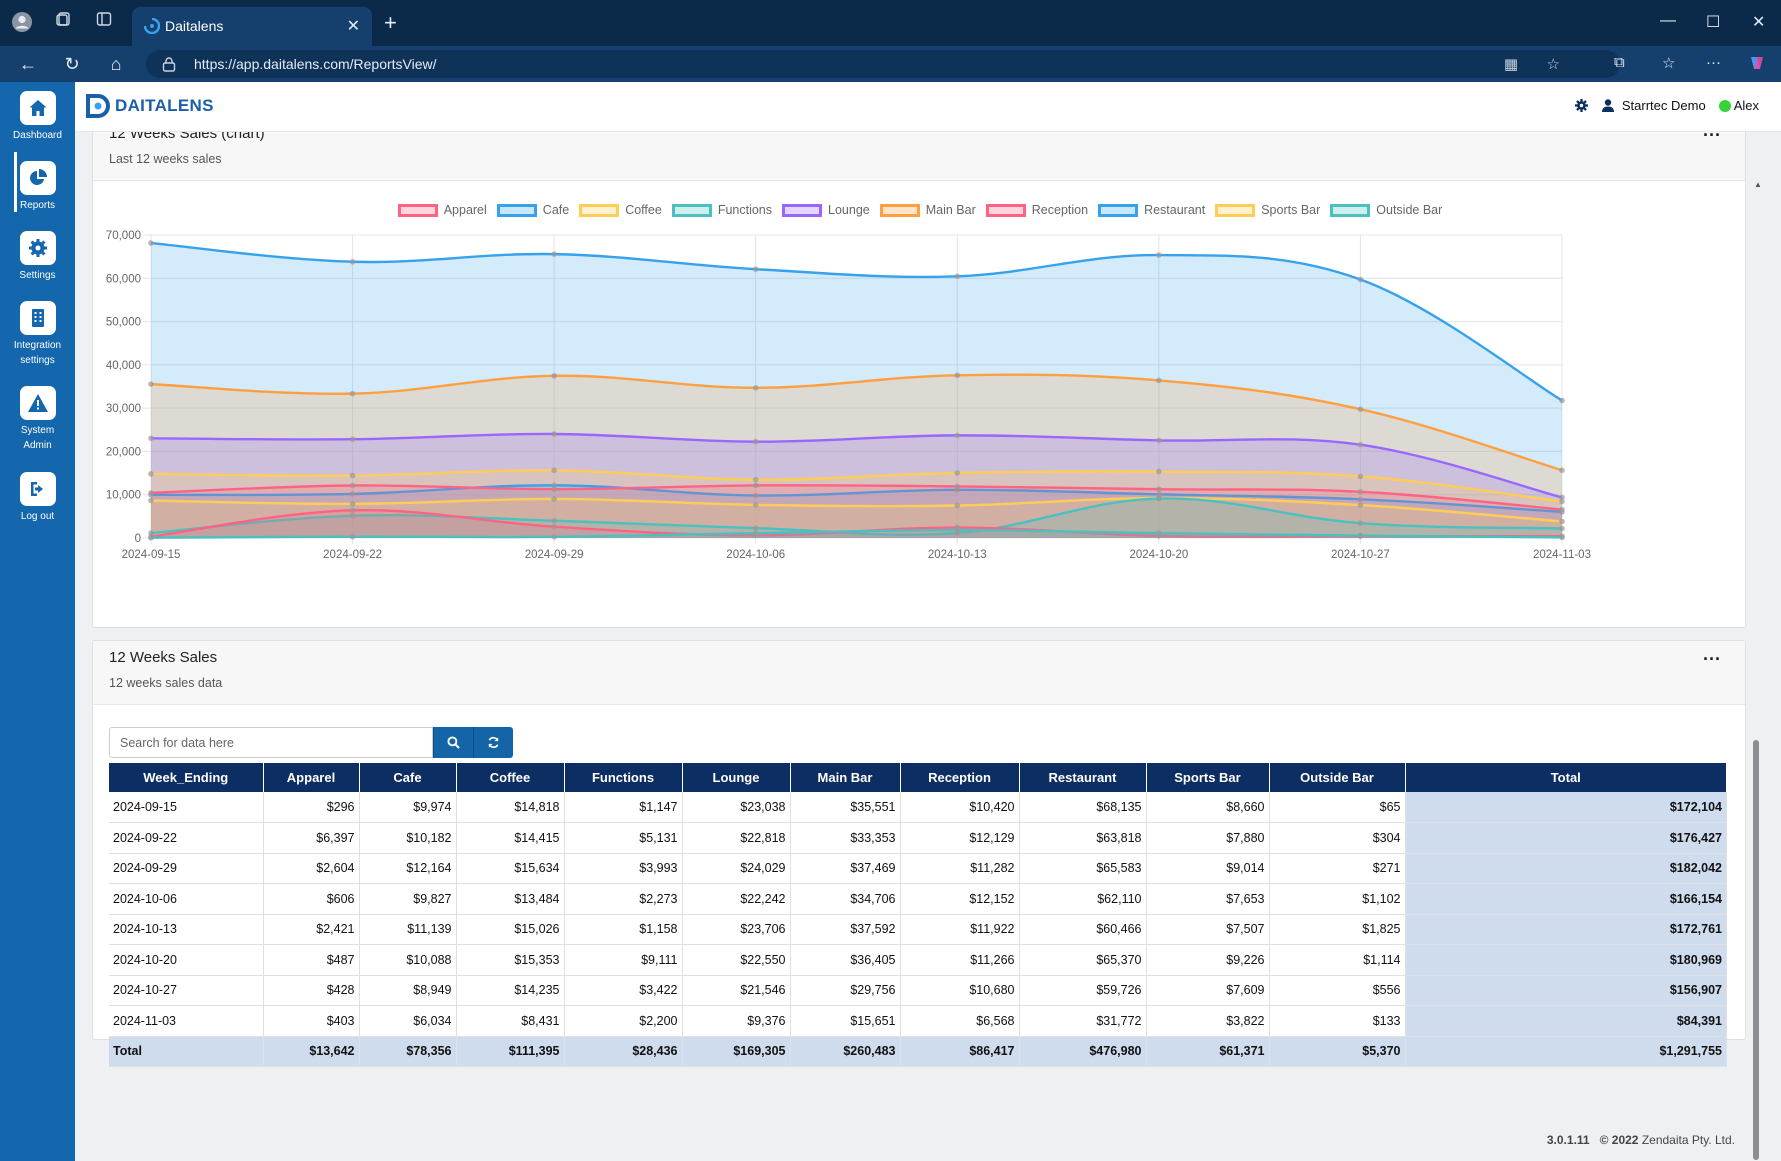 Image resolution: width=1781 pixels, height=1161 pixels. Describe the element at coordinates (1757, 670) in the screenshot. I see `scrollbar: ▲ ▼` at that location.